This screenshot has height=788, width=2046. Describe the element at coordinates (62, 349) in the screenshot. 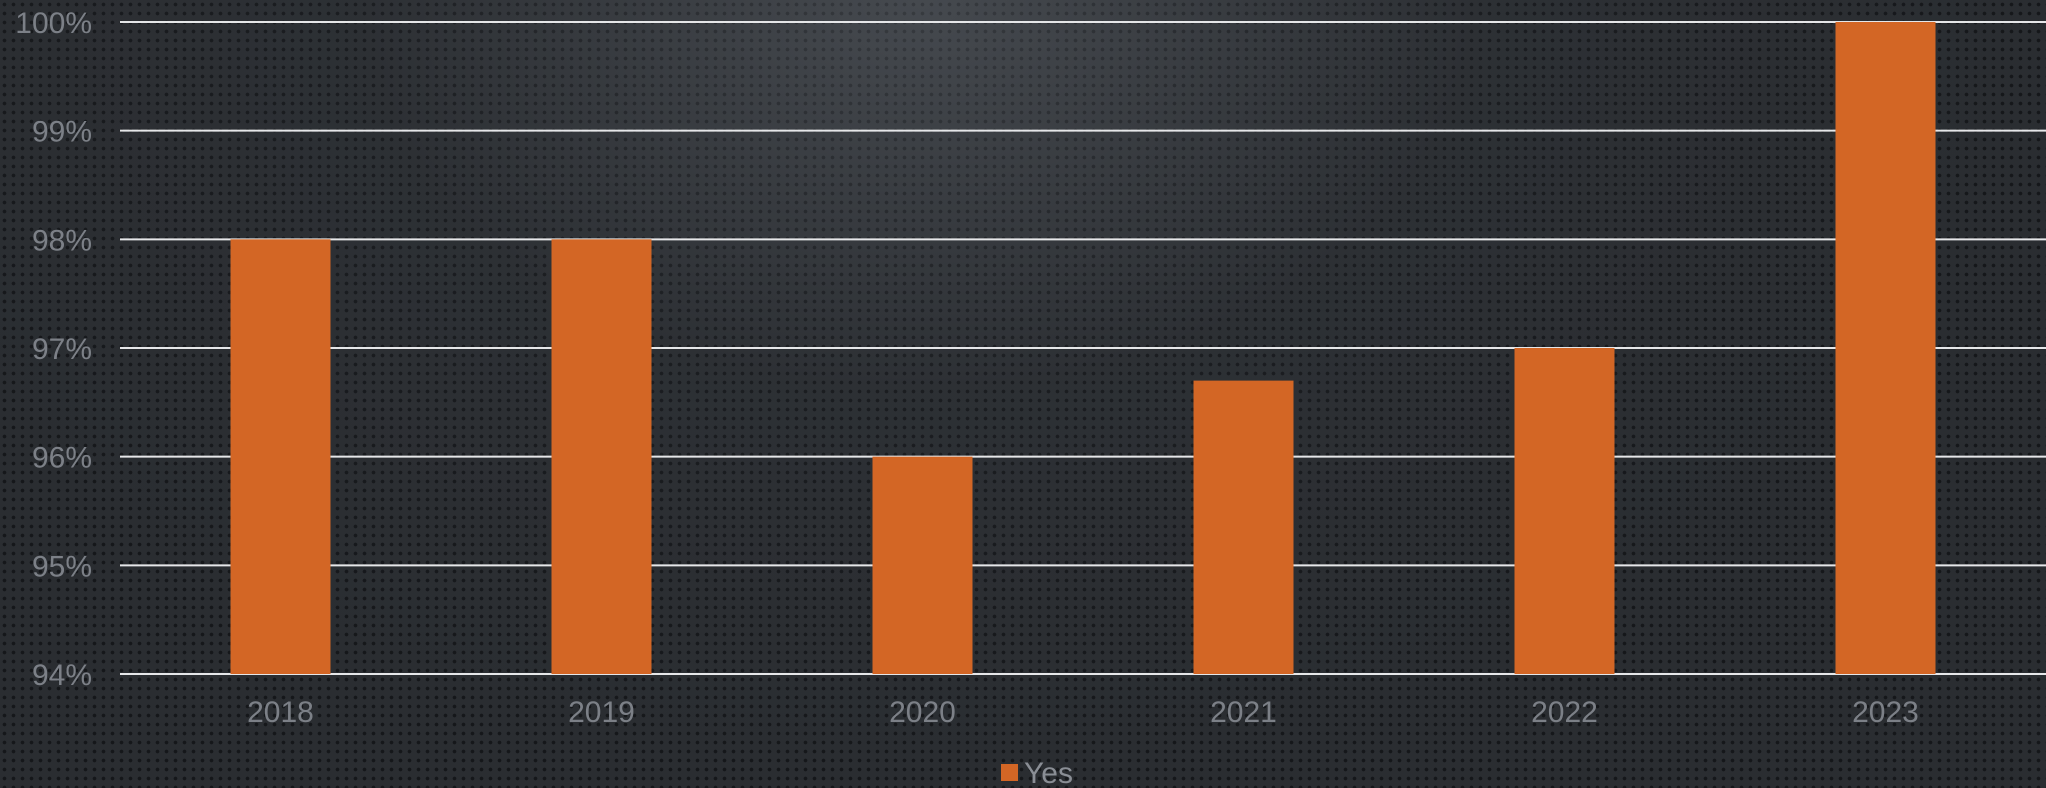

I see `y-tick-label: 97%` at that location.